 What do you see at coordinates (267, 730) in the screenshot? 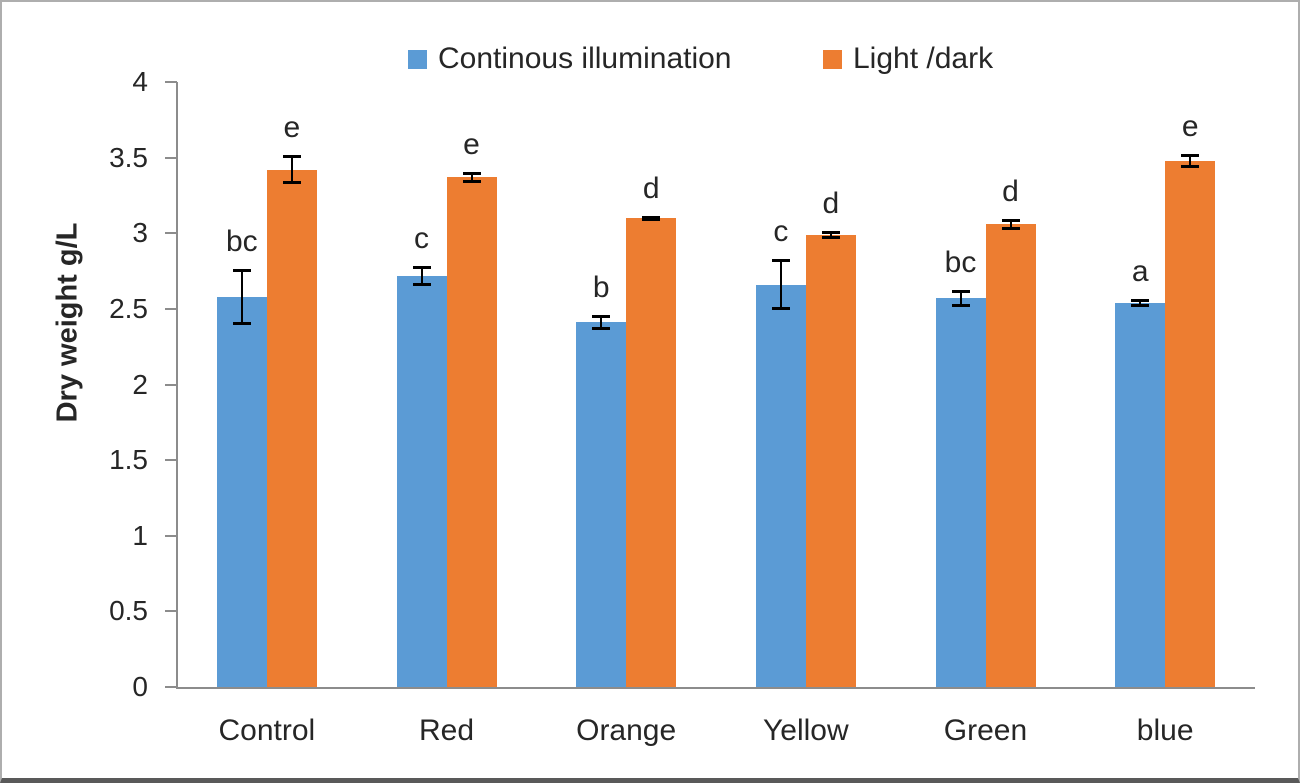
I see `x-category-label: Control` at bounding box center [267, 730].